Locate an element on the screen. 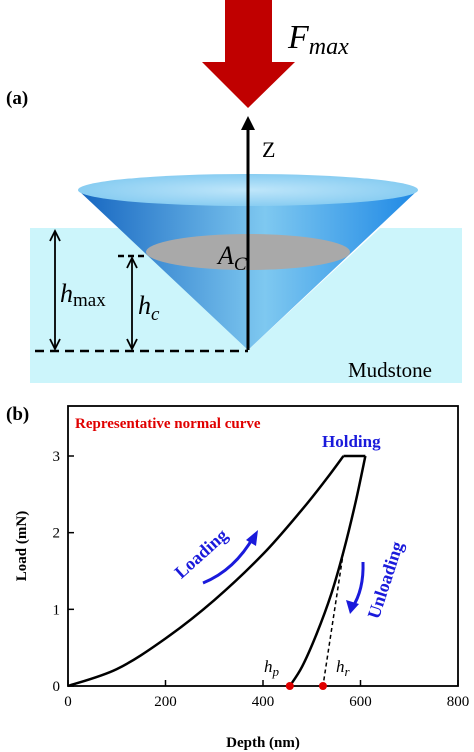 The image size is (474, 752). y-axis-ticks: 0 1 2 3 is located at coordinates (63, 572).